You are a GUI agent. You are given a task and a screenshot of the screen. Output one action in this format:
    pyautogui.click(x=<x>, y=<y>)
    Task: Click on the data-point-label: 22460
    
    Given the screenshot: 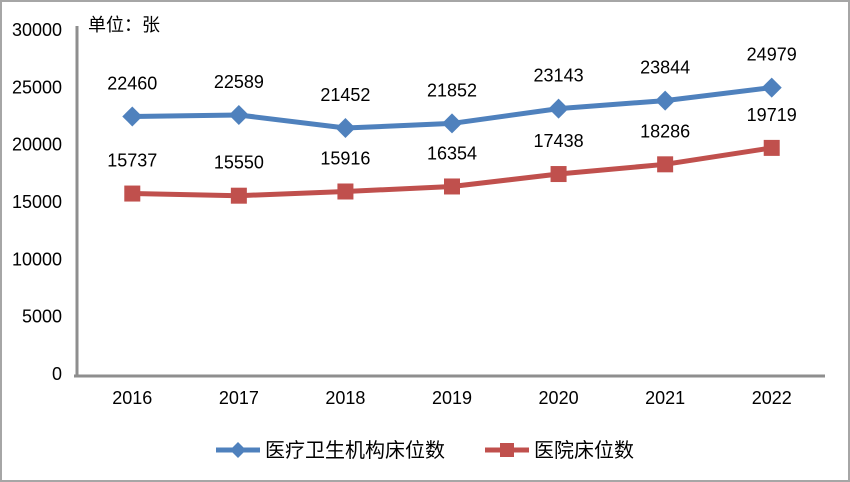 What is the action you would take?
    pyautogui.click(x=132, y=83)
    